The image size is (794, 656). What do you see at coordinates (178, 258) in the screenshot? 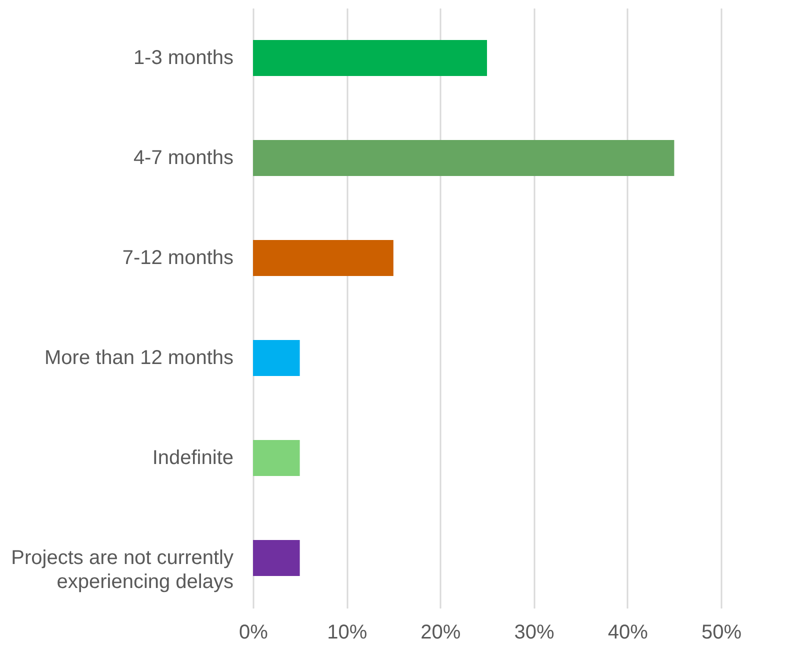
I see `y-tick-label: 7-12 months` at bounding box center [178, 258].